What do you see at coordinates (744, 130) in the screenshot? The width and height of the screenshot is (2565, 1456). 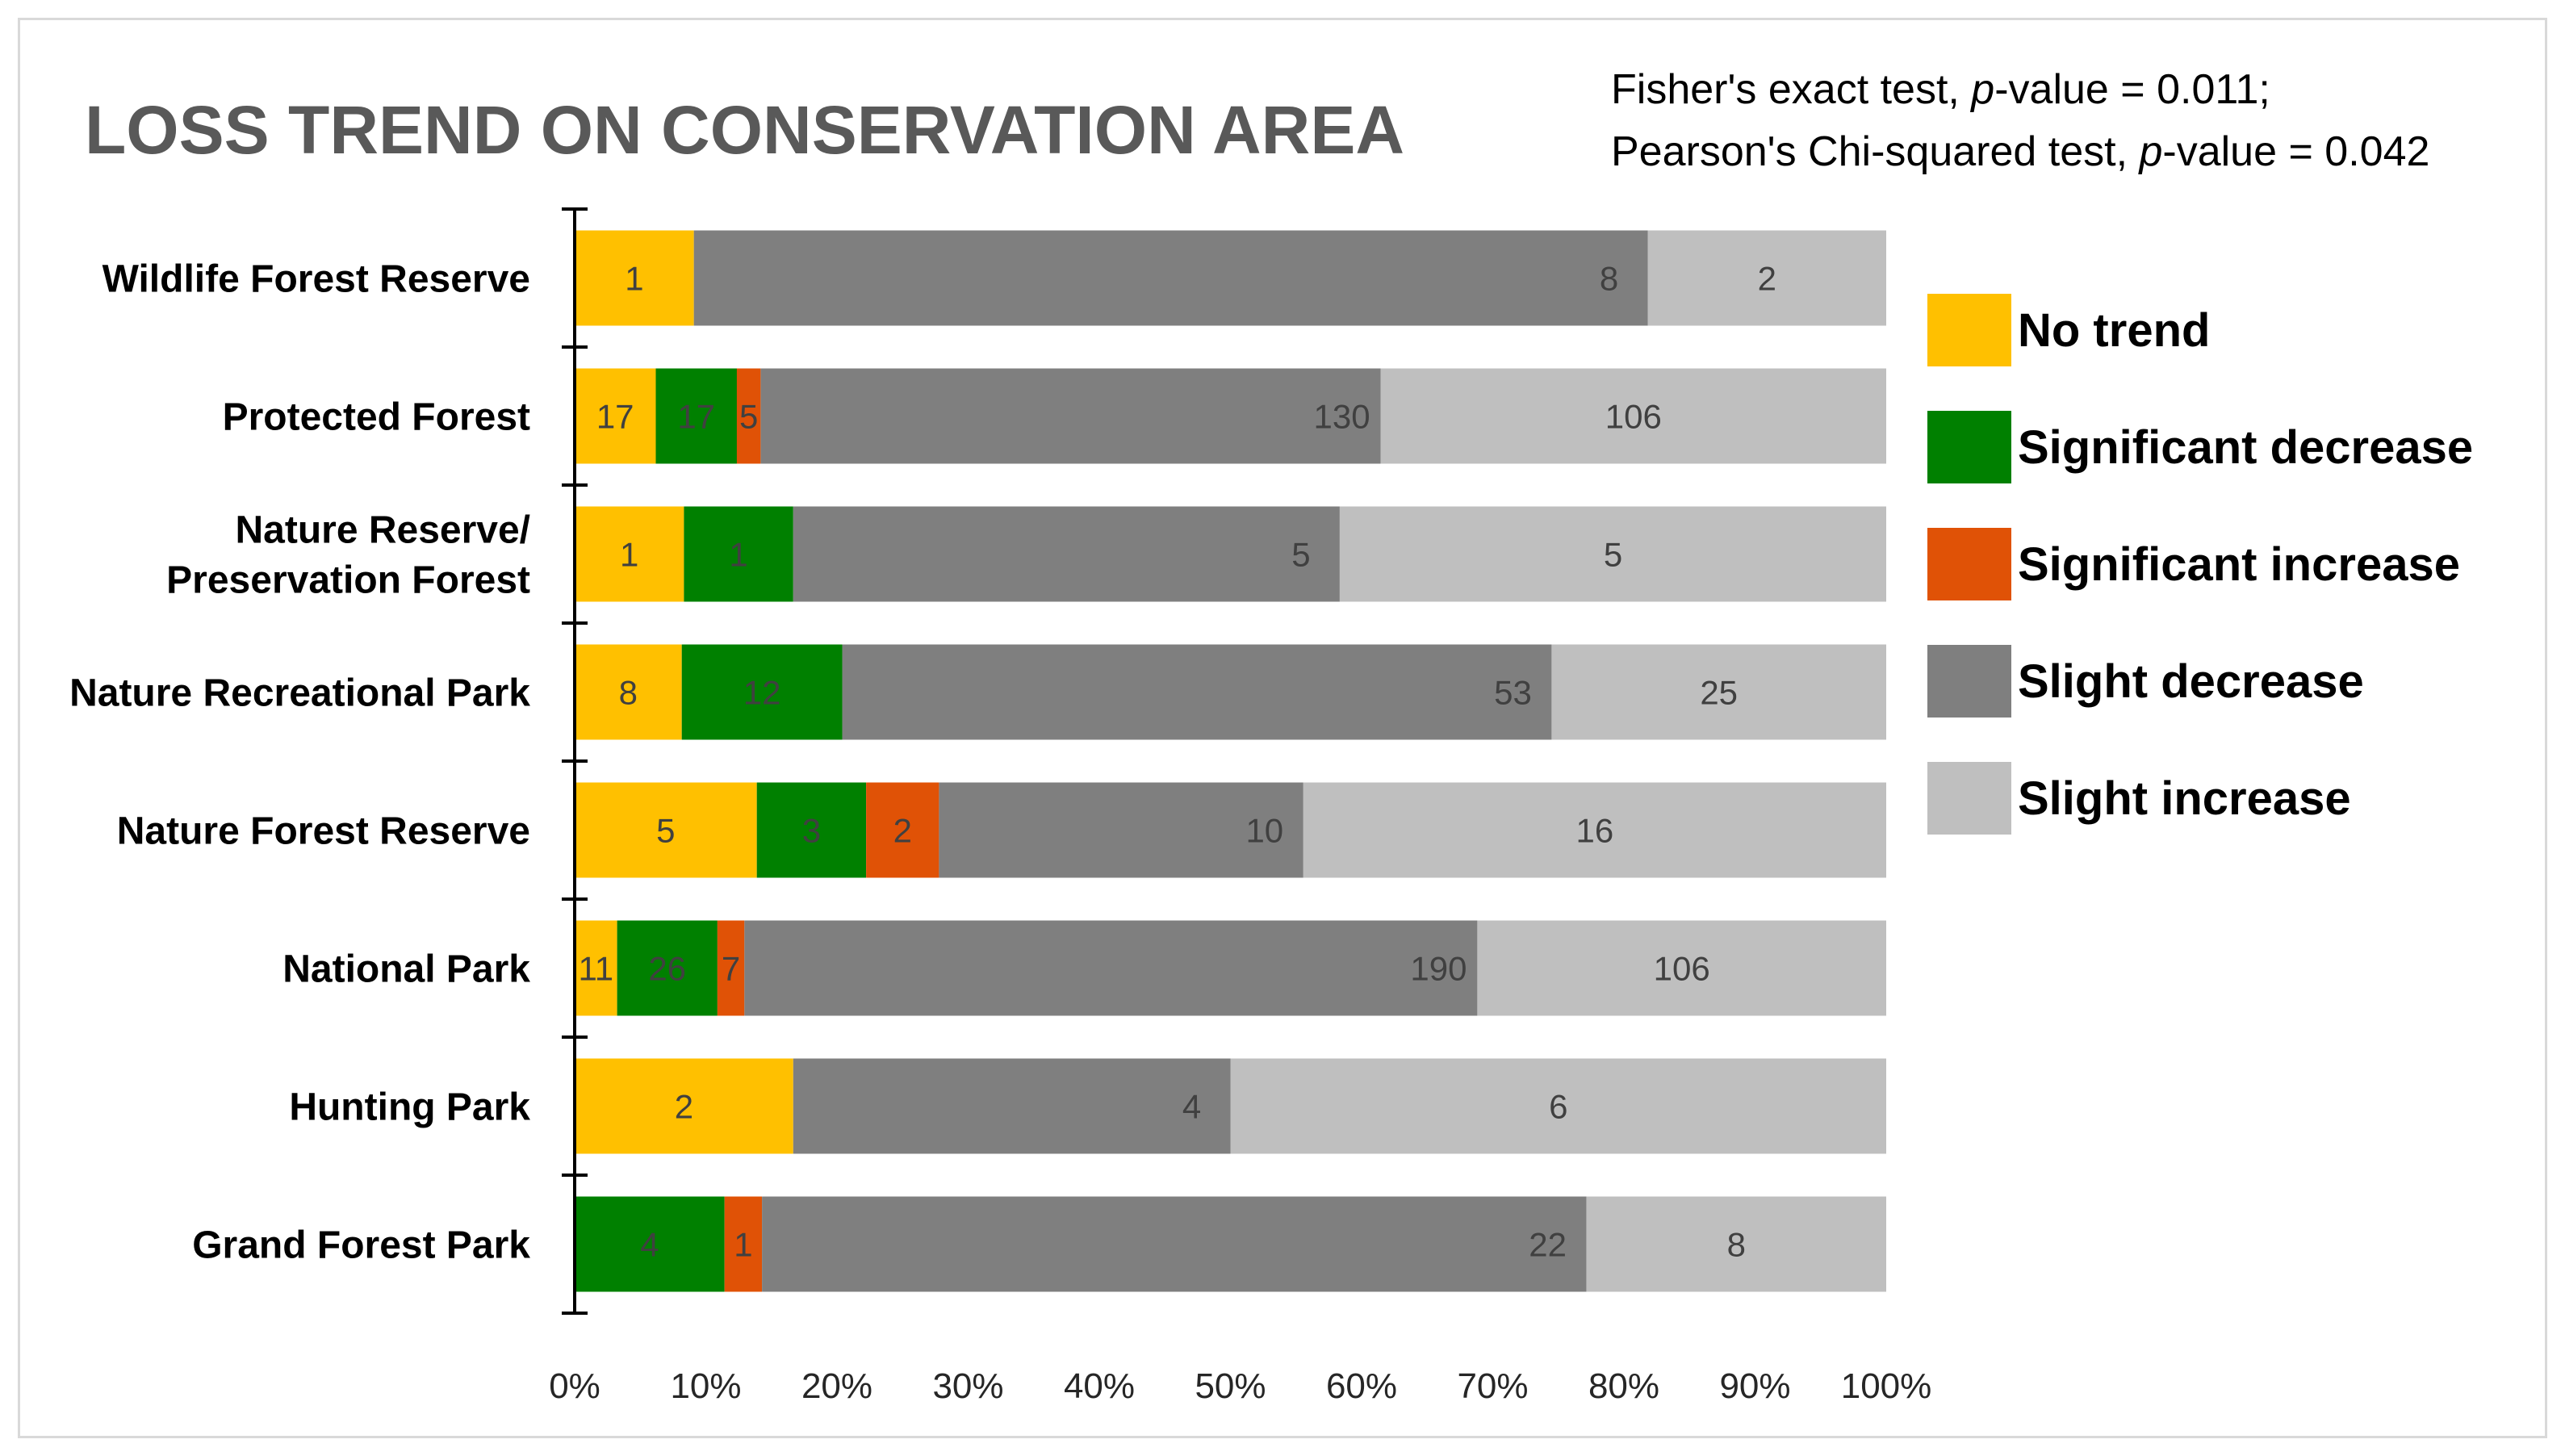 I see `chart-title: LOSS TREND ON CONSERVATION AREA` at bounding box center [744, 130].